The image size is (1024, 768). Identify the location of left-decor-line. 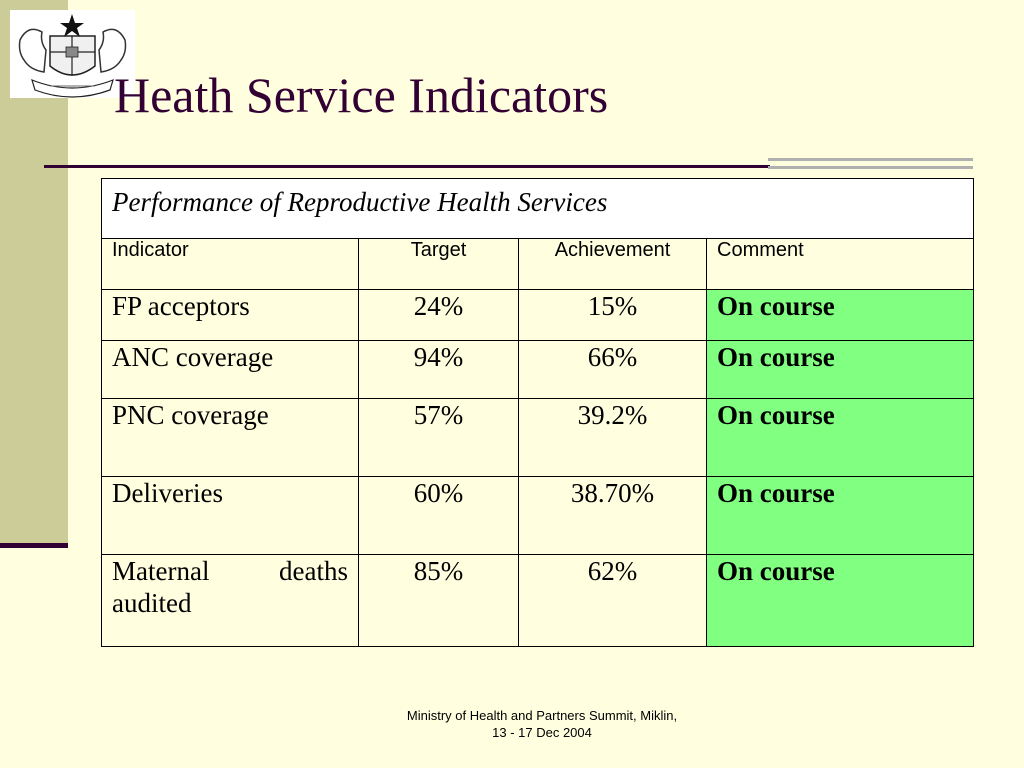
(34, 545).